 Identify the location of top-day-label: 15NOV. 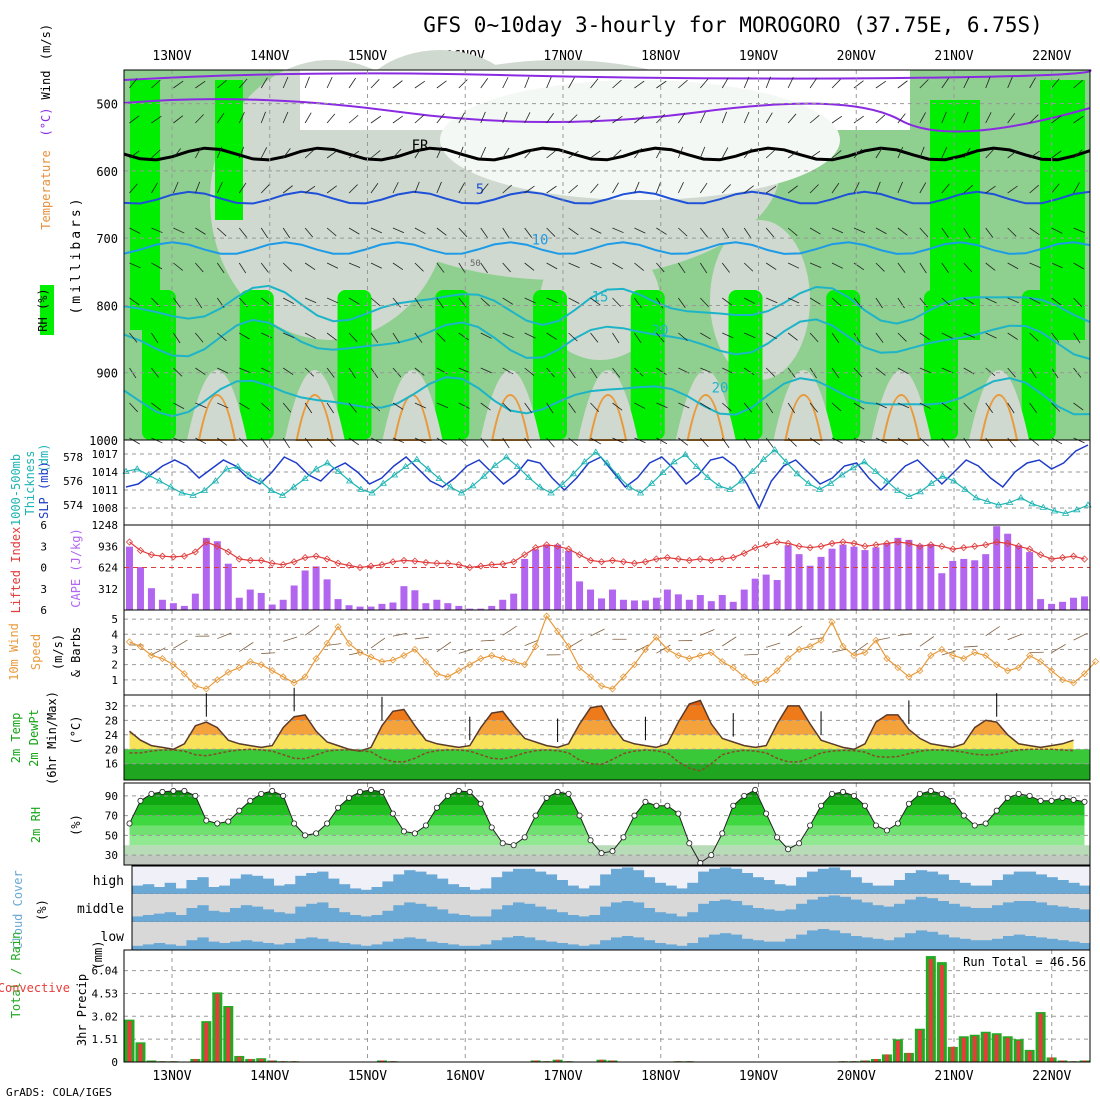
(367, 56).